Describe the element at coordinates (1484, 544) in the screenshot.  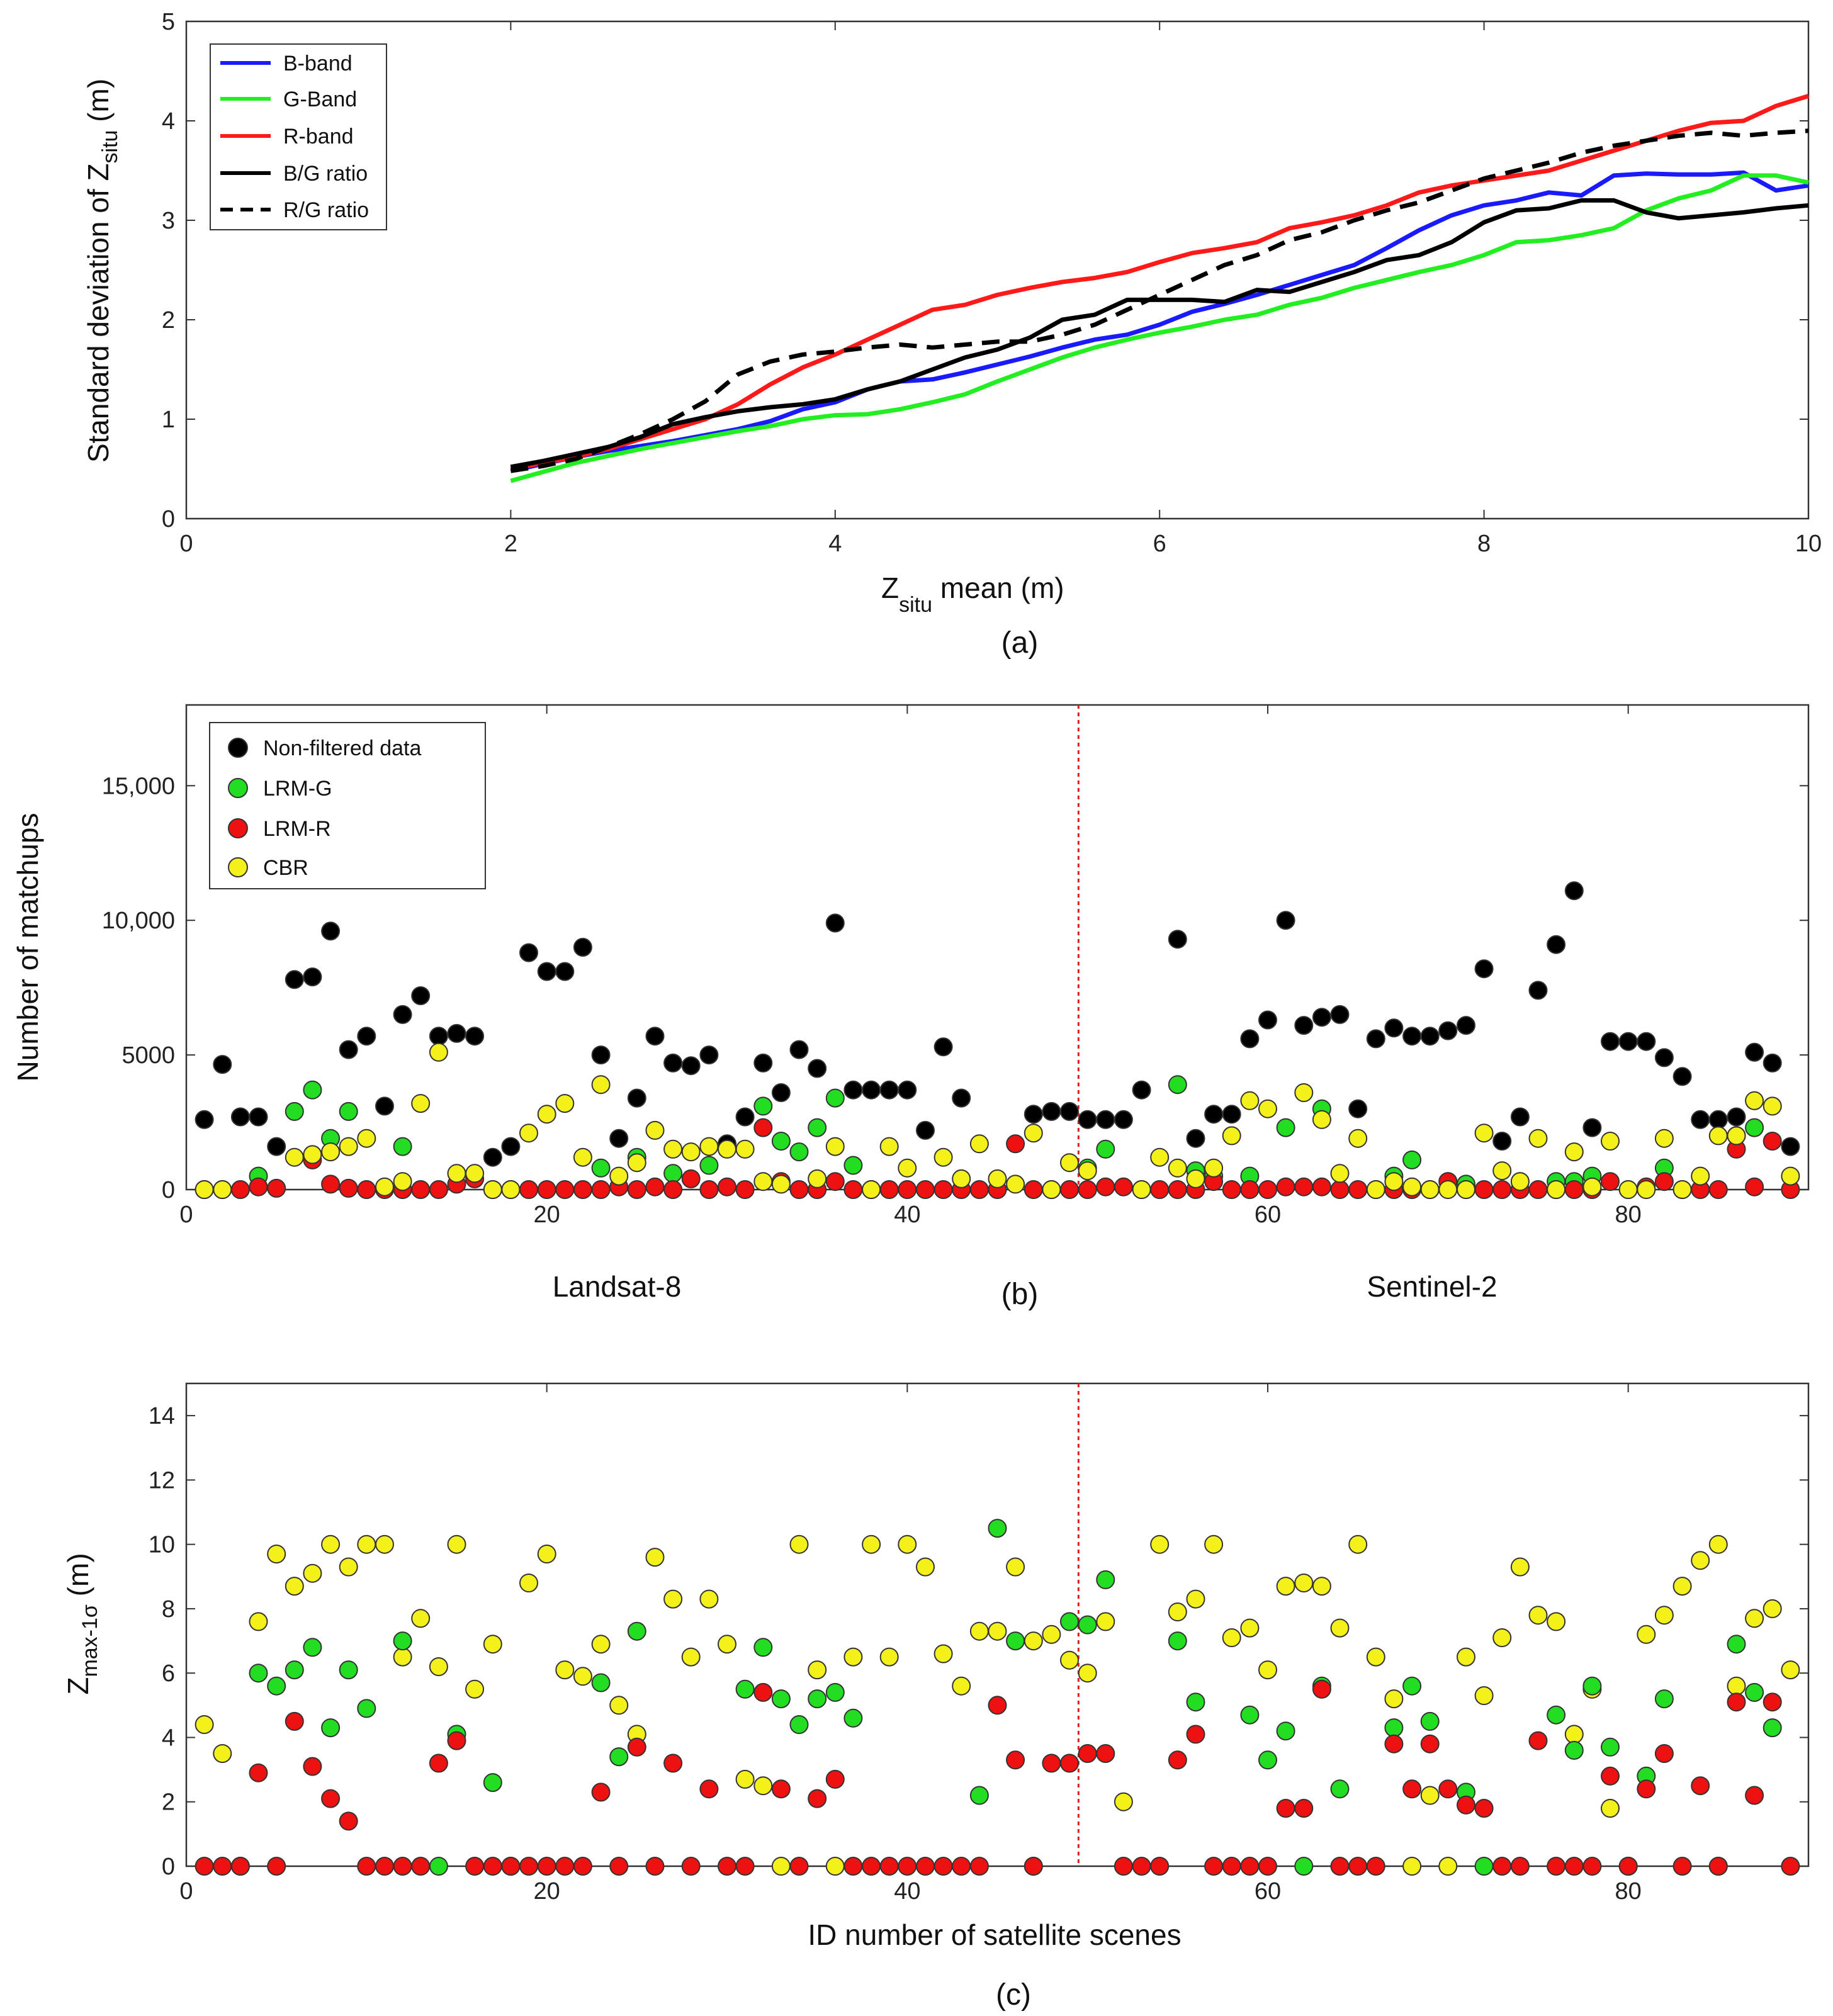
I see `panel-a-xtick-label: 8` at that location.